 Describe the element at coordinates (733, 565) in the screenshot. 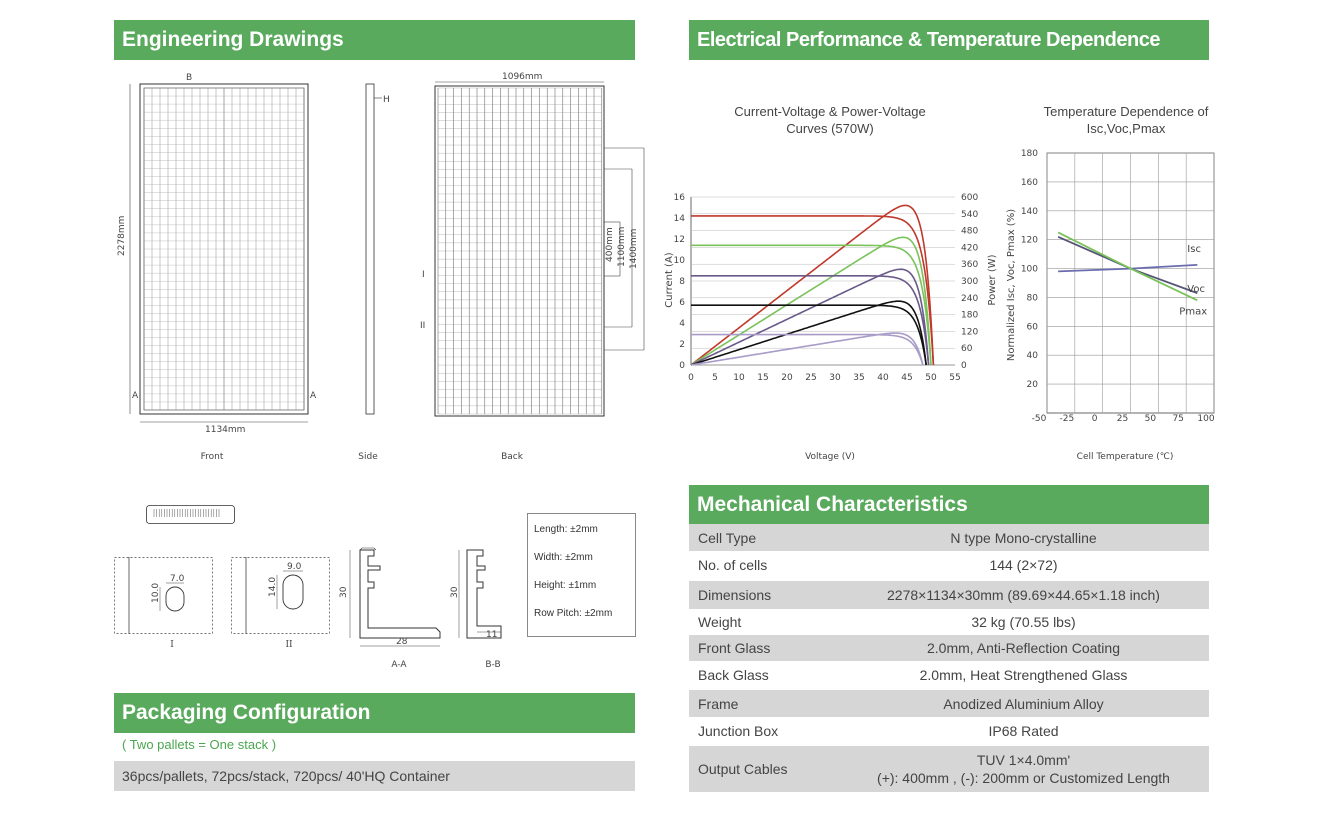

I see `mech-key: No. of cells` at that location.